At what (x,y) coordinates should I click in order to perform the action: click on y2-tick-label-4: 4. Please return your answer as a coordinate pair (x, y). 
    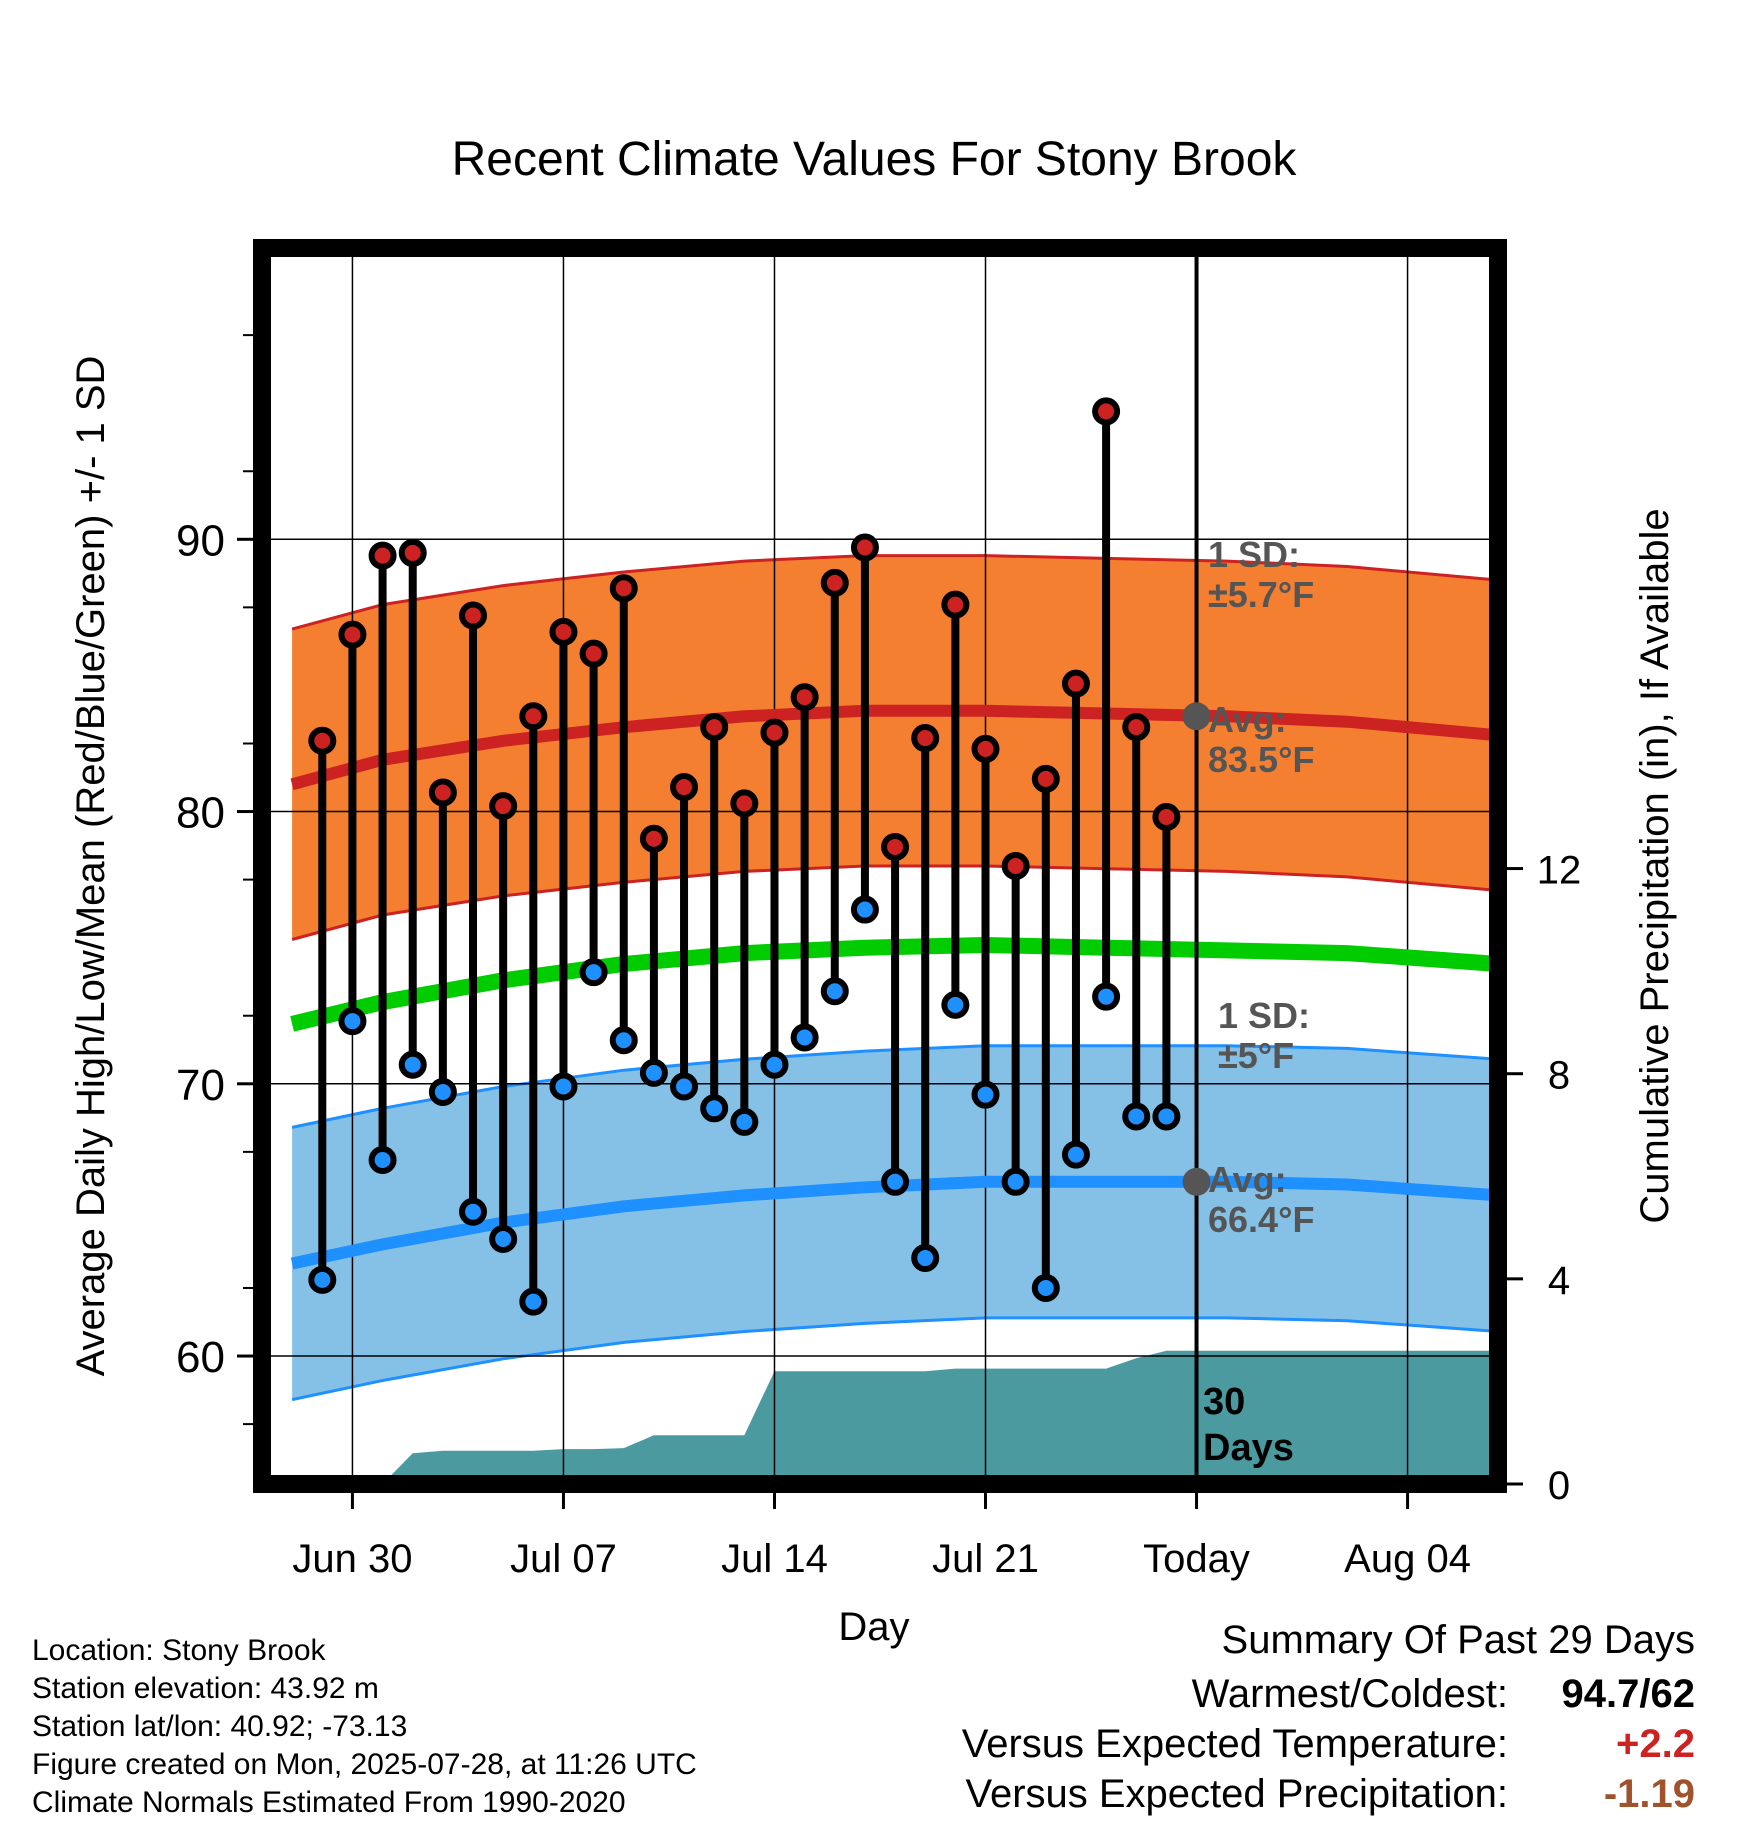
    Looking at the image, I should click on (1559, 1281).